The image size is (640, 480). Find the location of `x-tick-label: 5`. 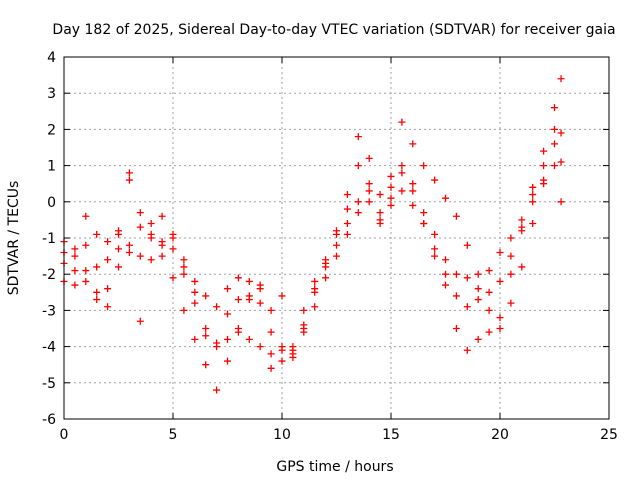

x-tick-label: 5 is located at coordinates (173, 435).